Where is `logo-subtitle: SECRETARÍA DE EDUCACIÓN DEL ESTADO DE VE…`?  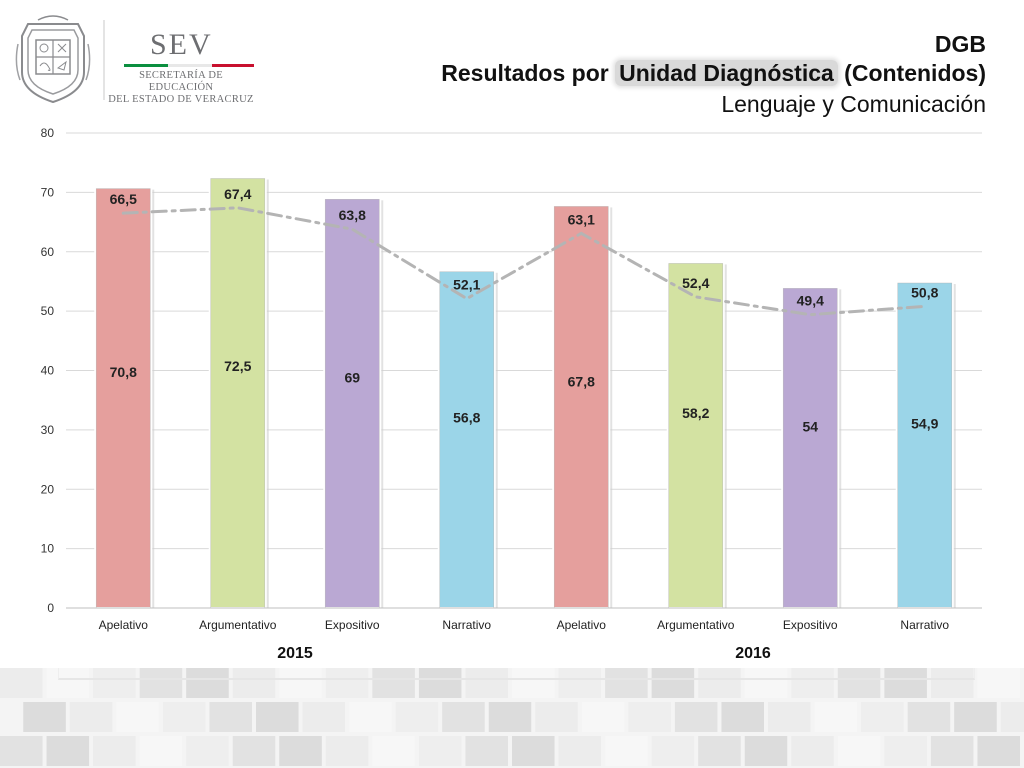 logo-subtitle: SECRETARÍA DE EDUCACIÓN DEL ESTADO DE VE… is located at coordinates (181, 88).